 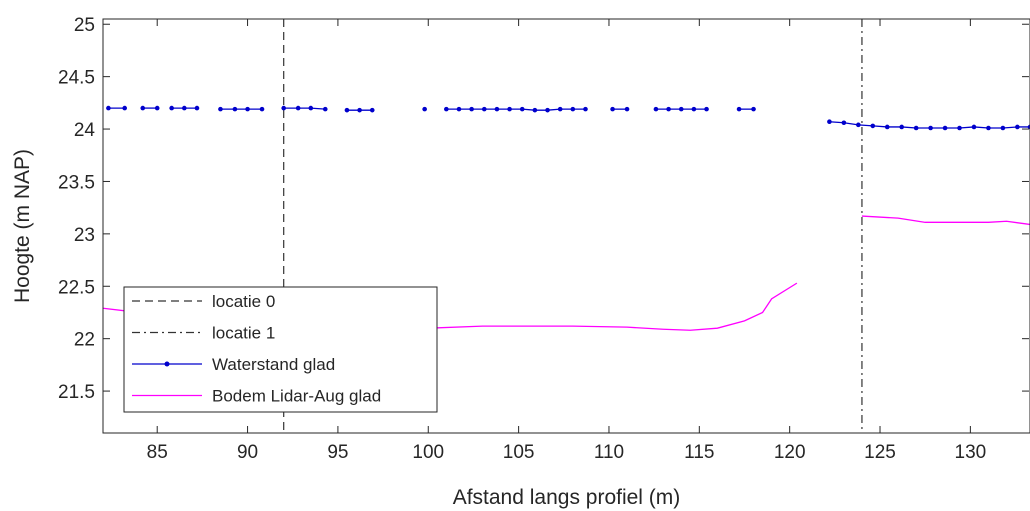 What do you see at coordinates (609, 452) in the screenshot?
I see `x-tick-label-5: 110` at bounding box center [609, 452].